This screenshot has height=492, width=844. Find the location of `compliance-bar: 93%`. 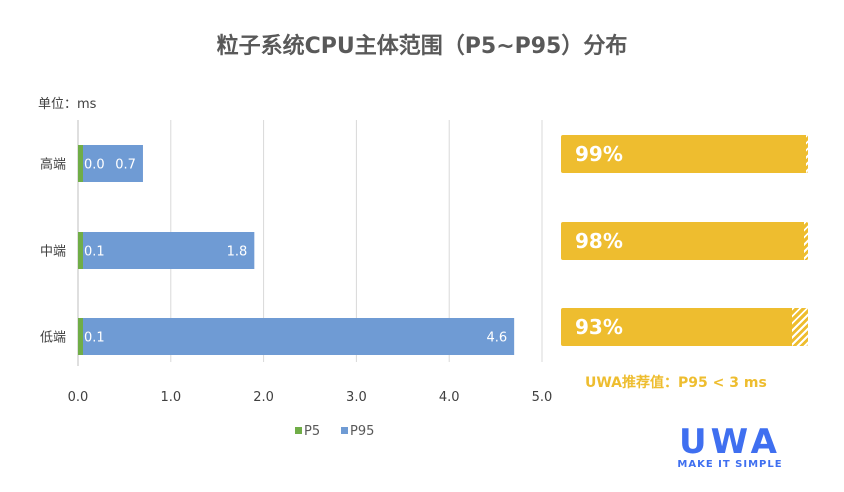

compliance-bar: 93% is located at coordinates (684, 327).